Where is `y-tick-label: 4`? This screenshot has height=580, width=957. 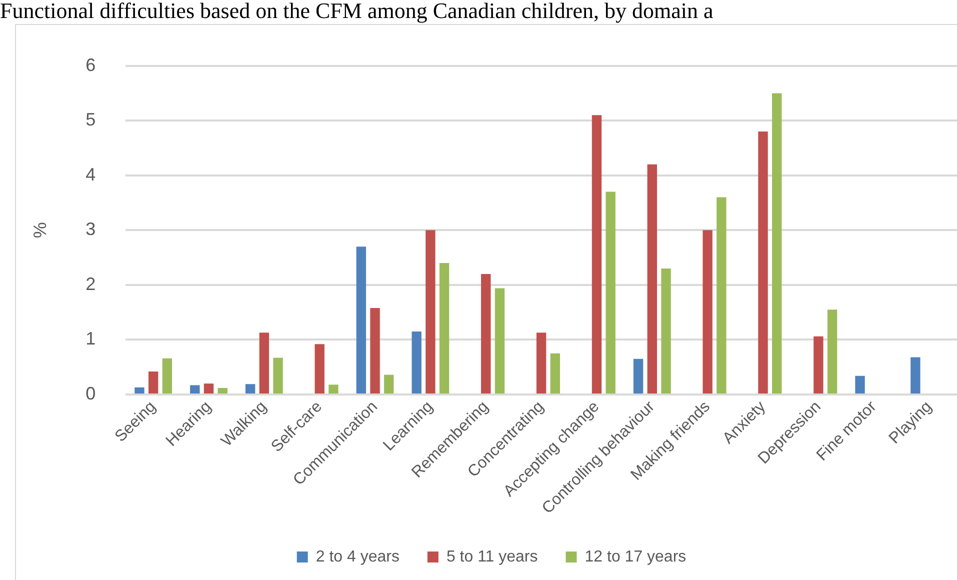 y-tick-label: 4 is located at coordinates (91, 174).